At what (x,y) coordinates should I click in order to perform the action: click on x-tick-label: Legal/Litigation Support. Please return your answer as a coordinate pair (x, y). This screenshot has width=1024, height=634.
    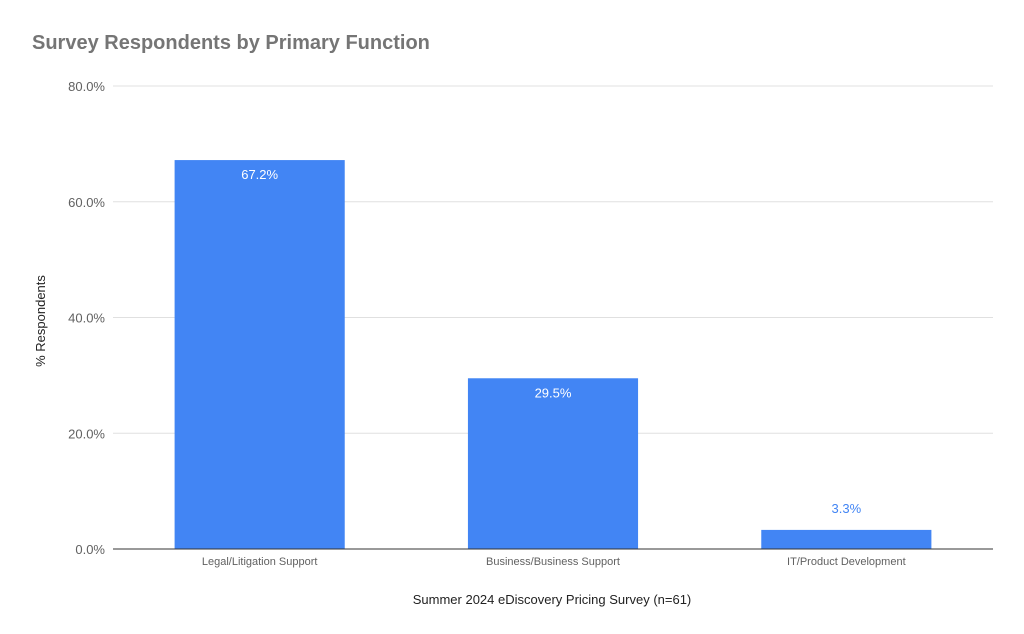
    Looking at the image, I should click on (260, 562).